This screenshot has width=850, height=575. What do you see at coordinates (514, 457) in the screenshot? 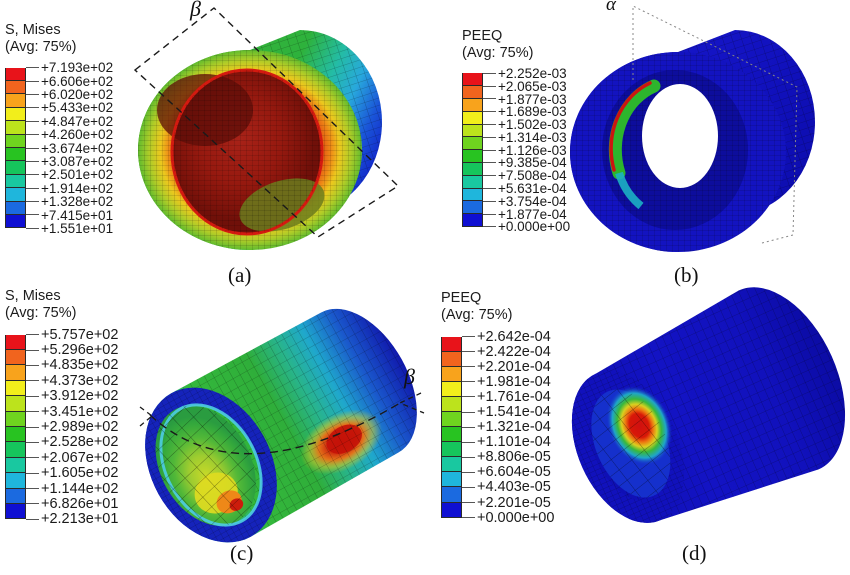
I see `legend-value: +8.806e-05` at bounding box center [514, 457].